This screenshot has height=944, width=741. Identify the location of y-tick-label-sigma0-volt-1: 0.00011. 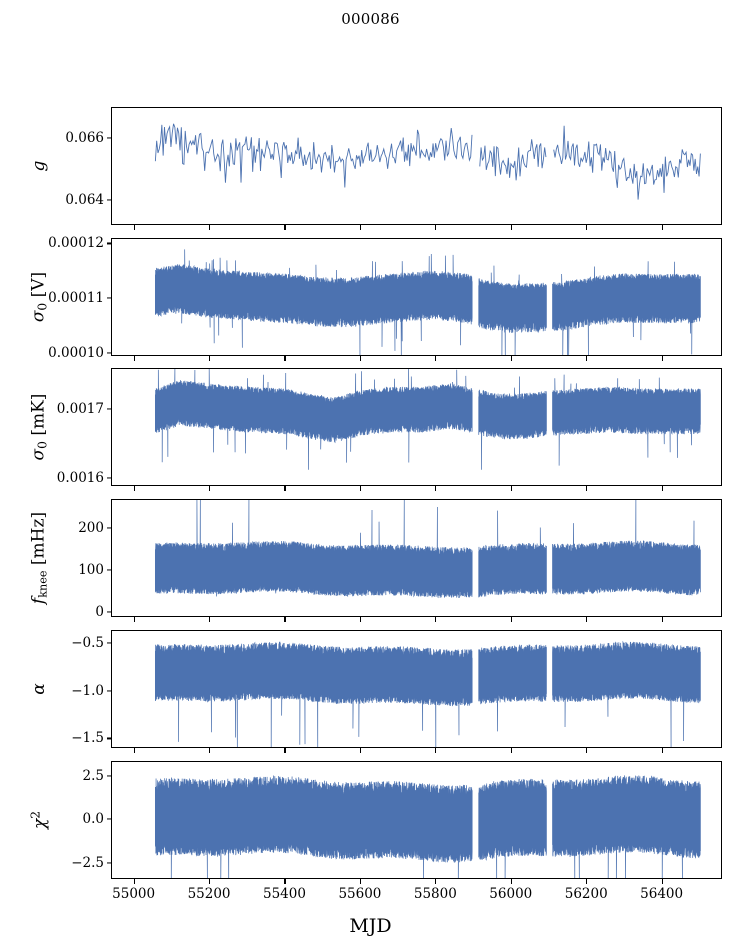
(76, 298).